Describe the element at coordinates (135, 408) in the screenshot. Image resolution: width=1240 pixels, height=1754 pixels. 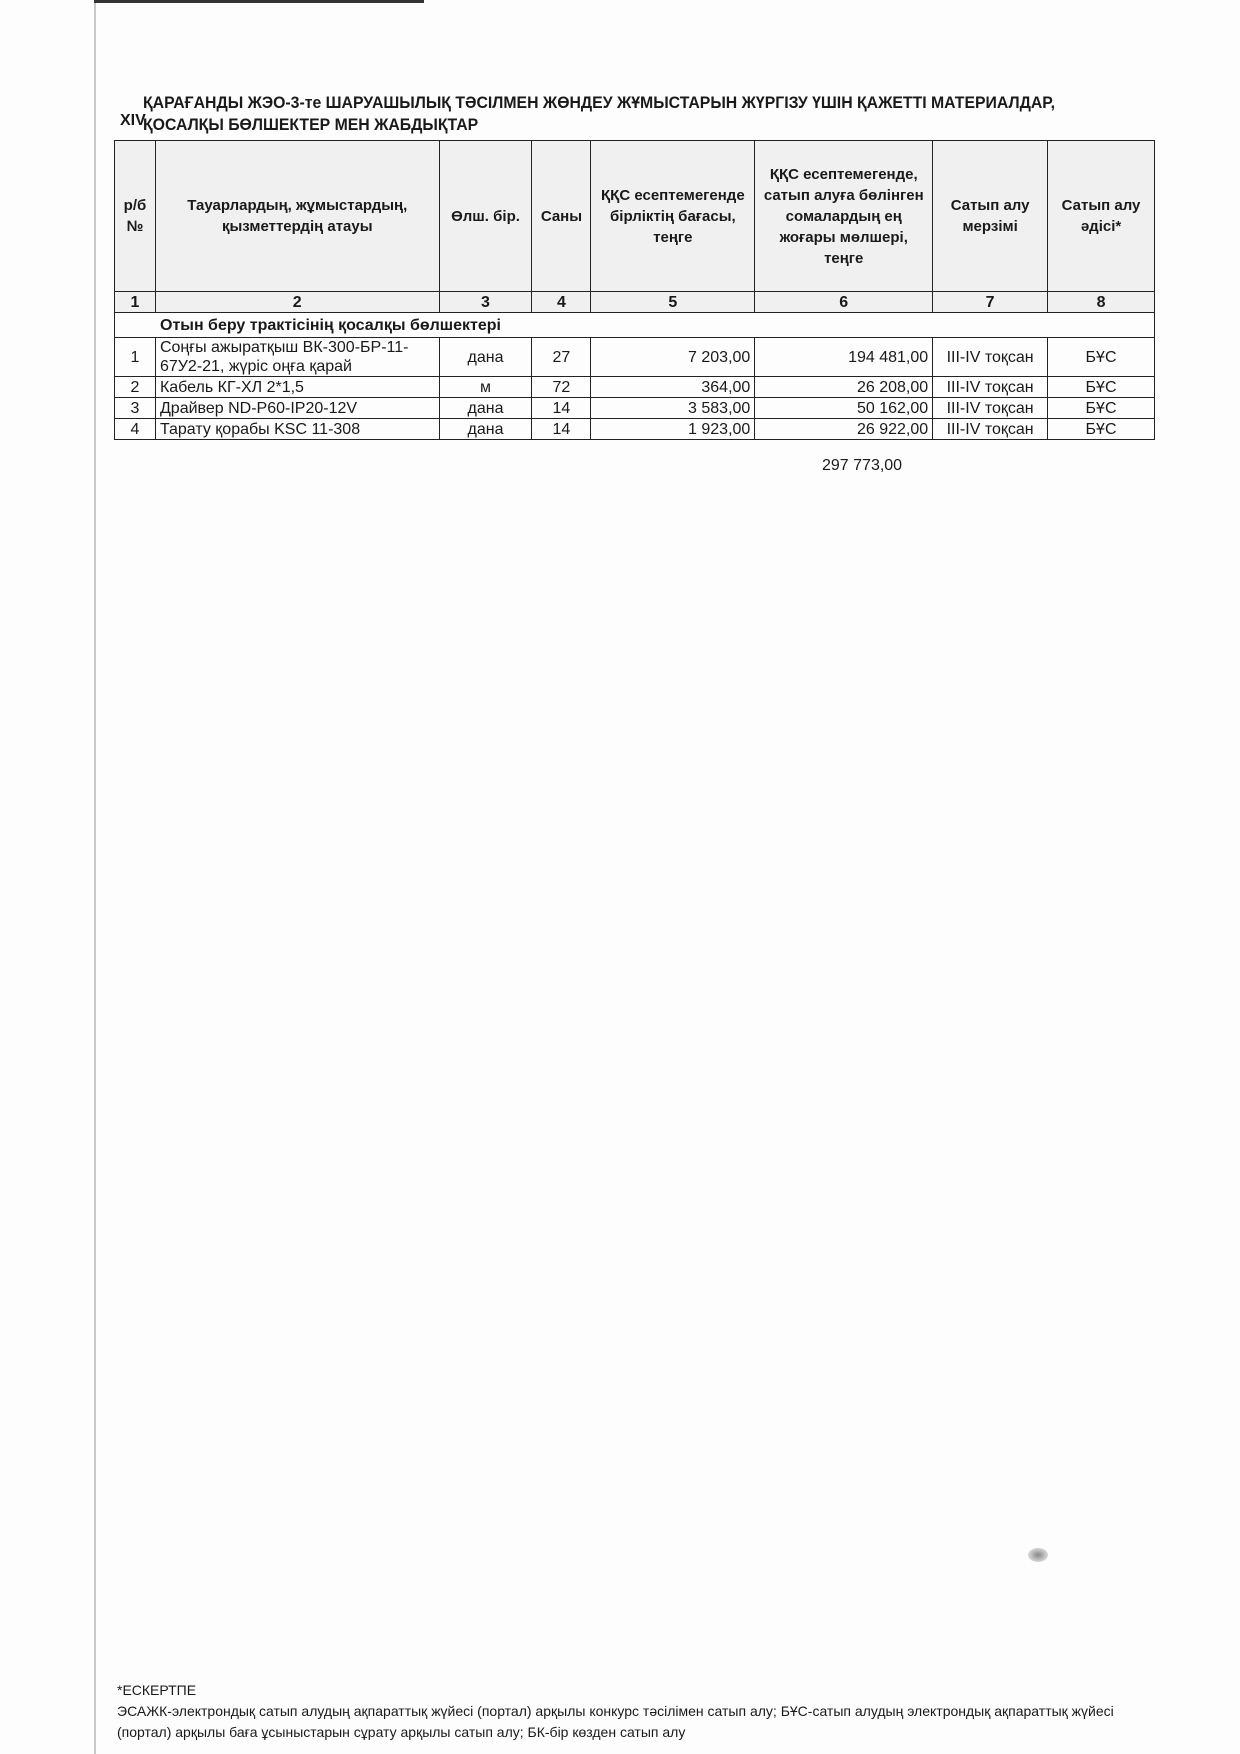
I see `cell-no: 3` at that location.